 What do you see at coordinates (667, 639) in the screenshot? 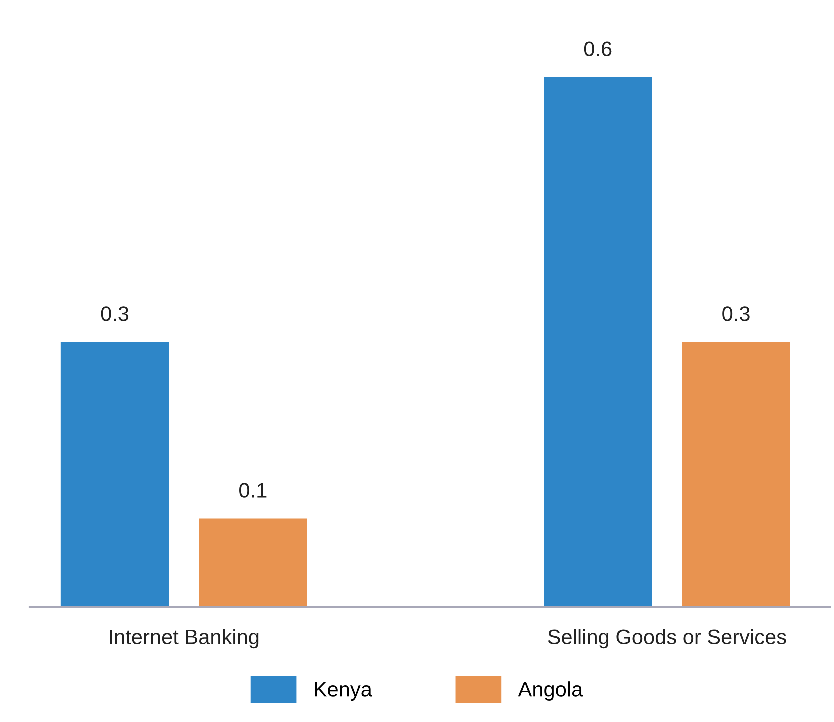
I see `x-tick-label: Selling Goods or Services` at bounding box center [667, 639].